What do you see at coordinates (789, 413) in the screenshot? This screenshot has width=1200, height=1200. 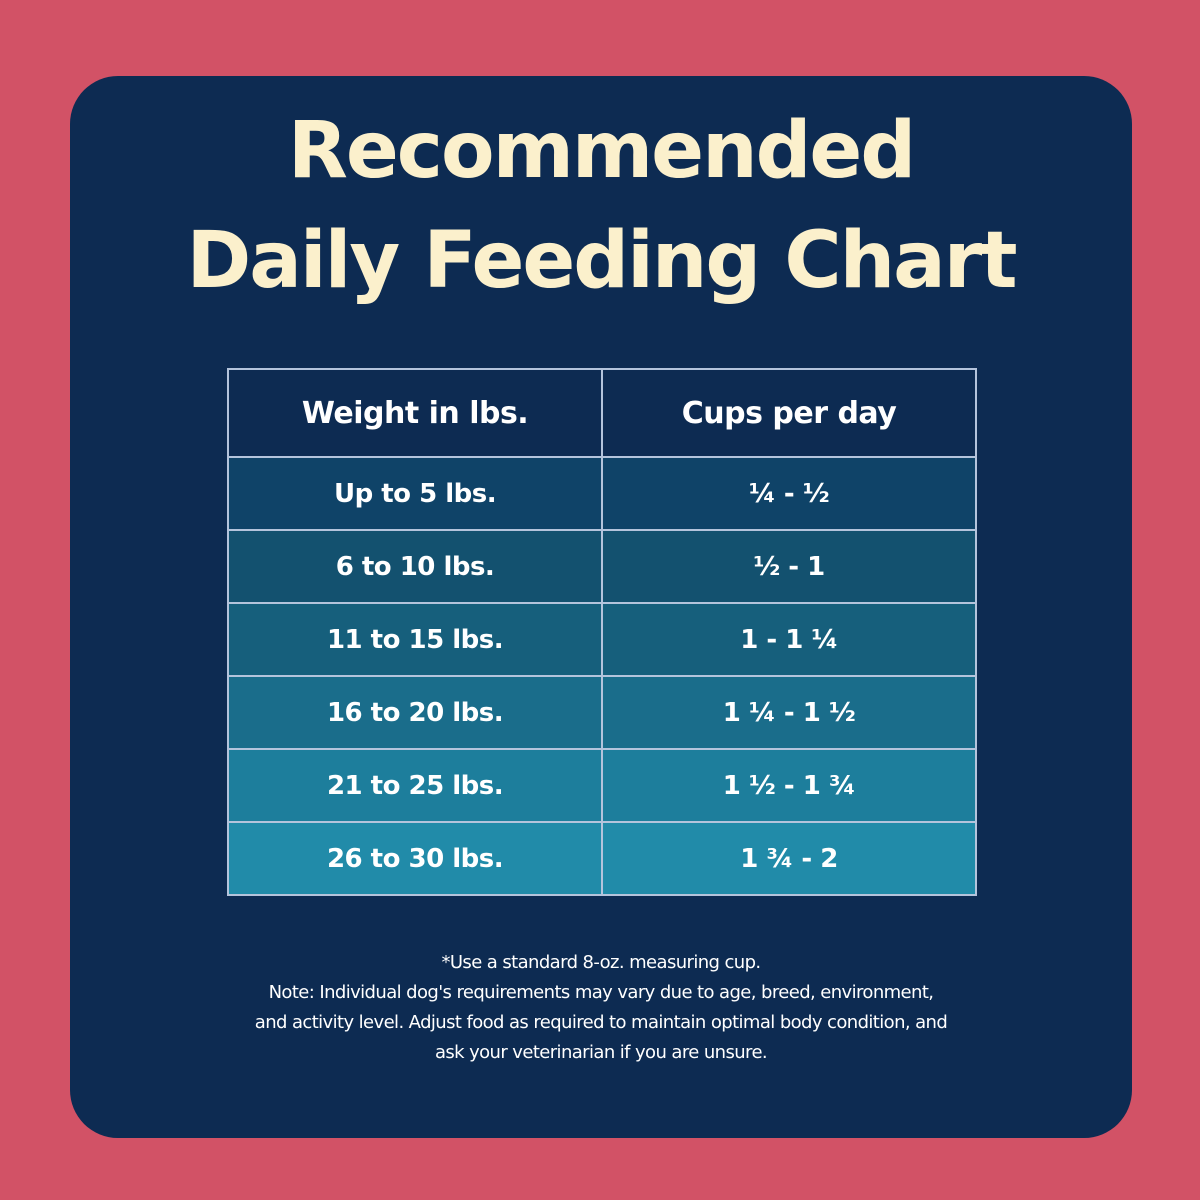 I see `header-cups: Cups per day` at bounding box center [789, 413].